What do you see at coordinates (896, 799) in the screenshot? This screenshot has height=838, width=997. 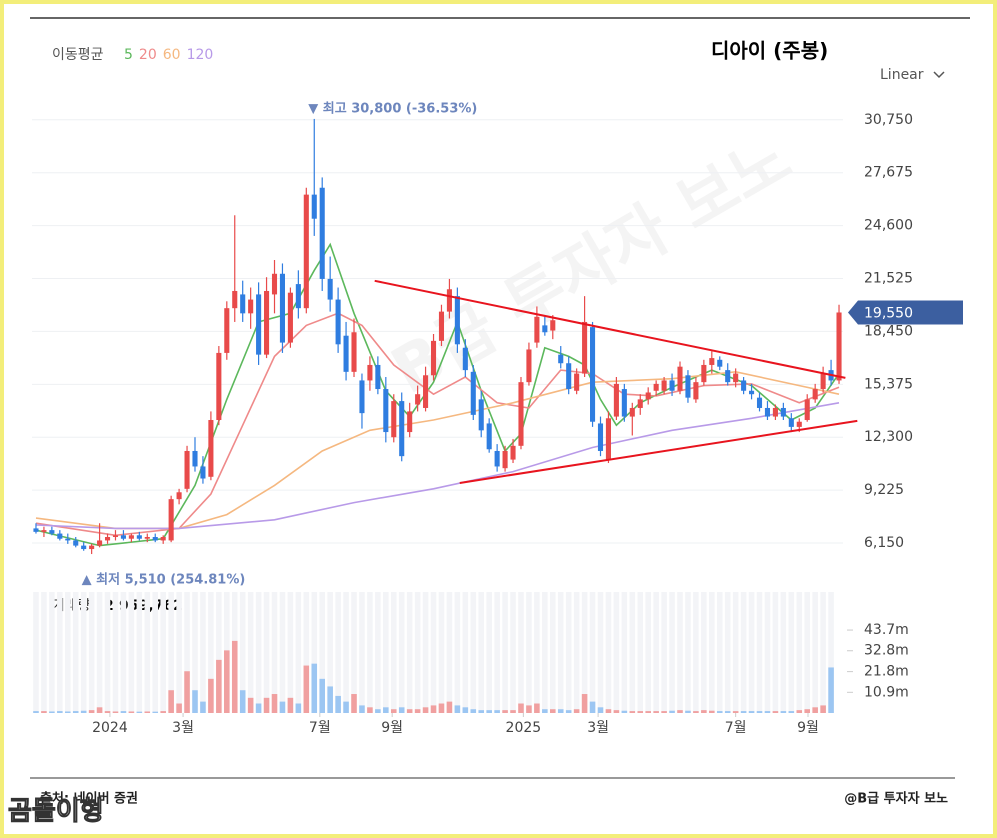 I see `credit: @B급 투자자 보노` at bounding box center [896, 799].